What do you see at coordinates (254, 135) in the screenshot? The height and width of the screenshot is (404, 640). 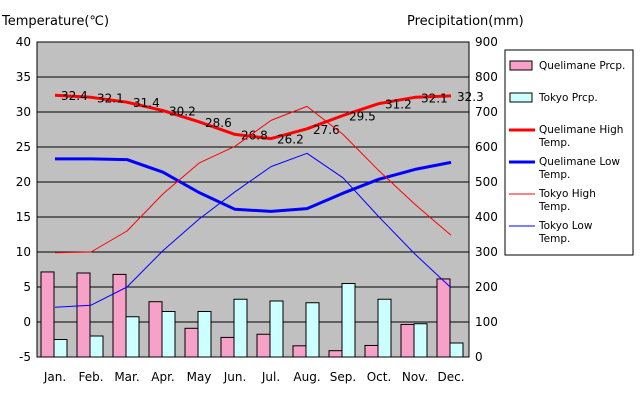 I see `data-label: 26.8` at bounding box center [254, 135].